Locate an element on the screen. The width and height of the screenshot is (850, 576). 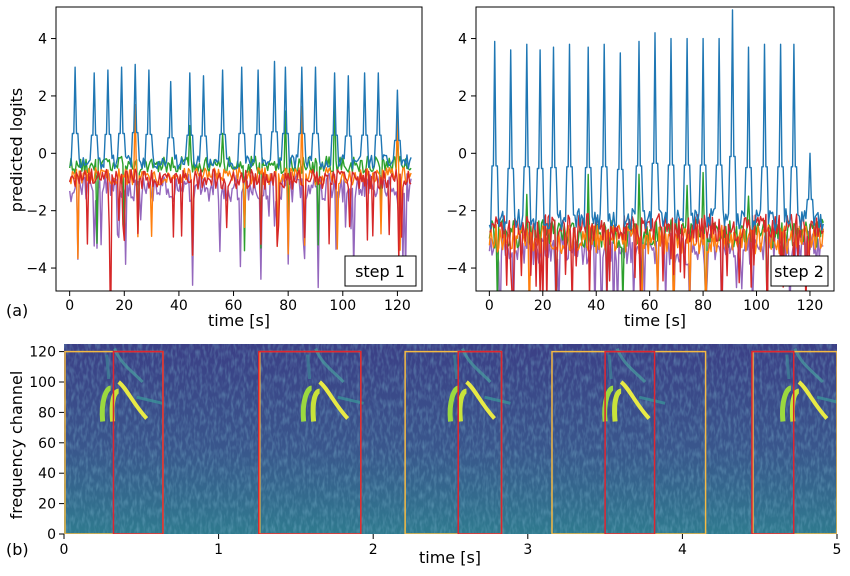
panel-label-a: (a) is located at coordinates (17, 310).